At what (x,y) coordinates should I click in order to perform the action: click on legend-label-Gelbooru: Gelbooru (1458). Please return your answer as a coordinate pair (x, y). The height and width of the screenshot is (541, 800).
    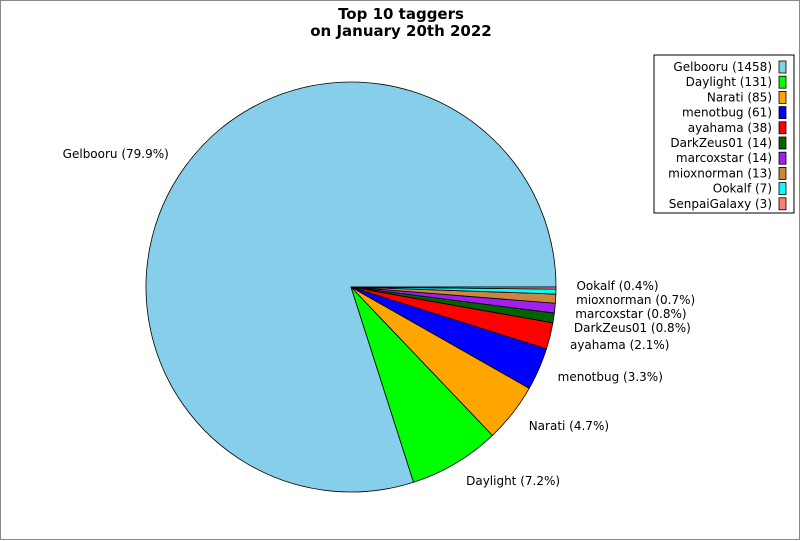
    Looking at the image, I should click on (722, 67).